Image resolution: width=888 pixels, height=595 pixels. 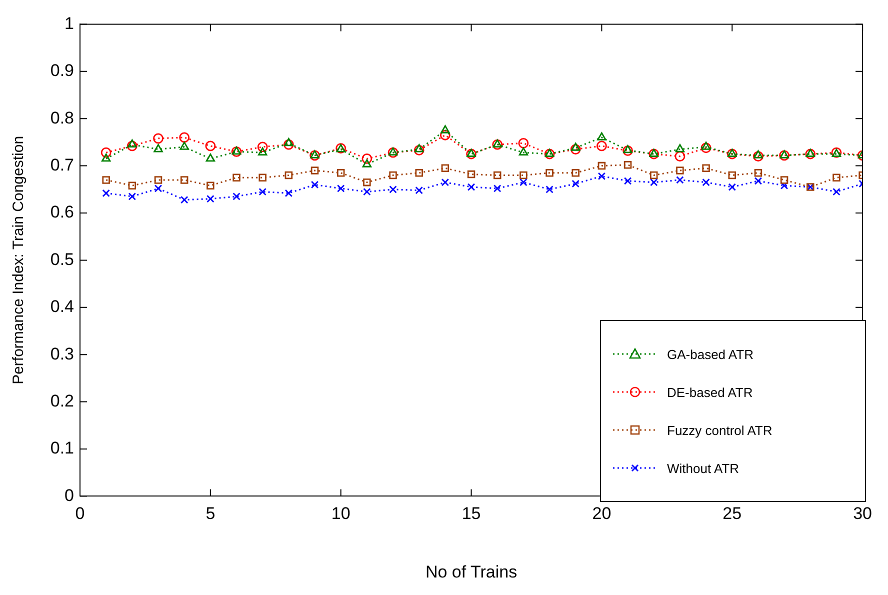 I want to click on y-axis-title: Performance Index: Train Congestion, so click(x=19, y=260).